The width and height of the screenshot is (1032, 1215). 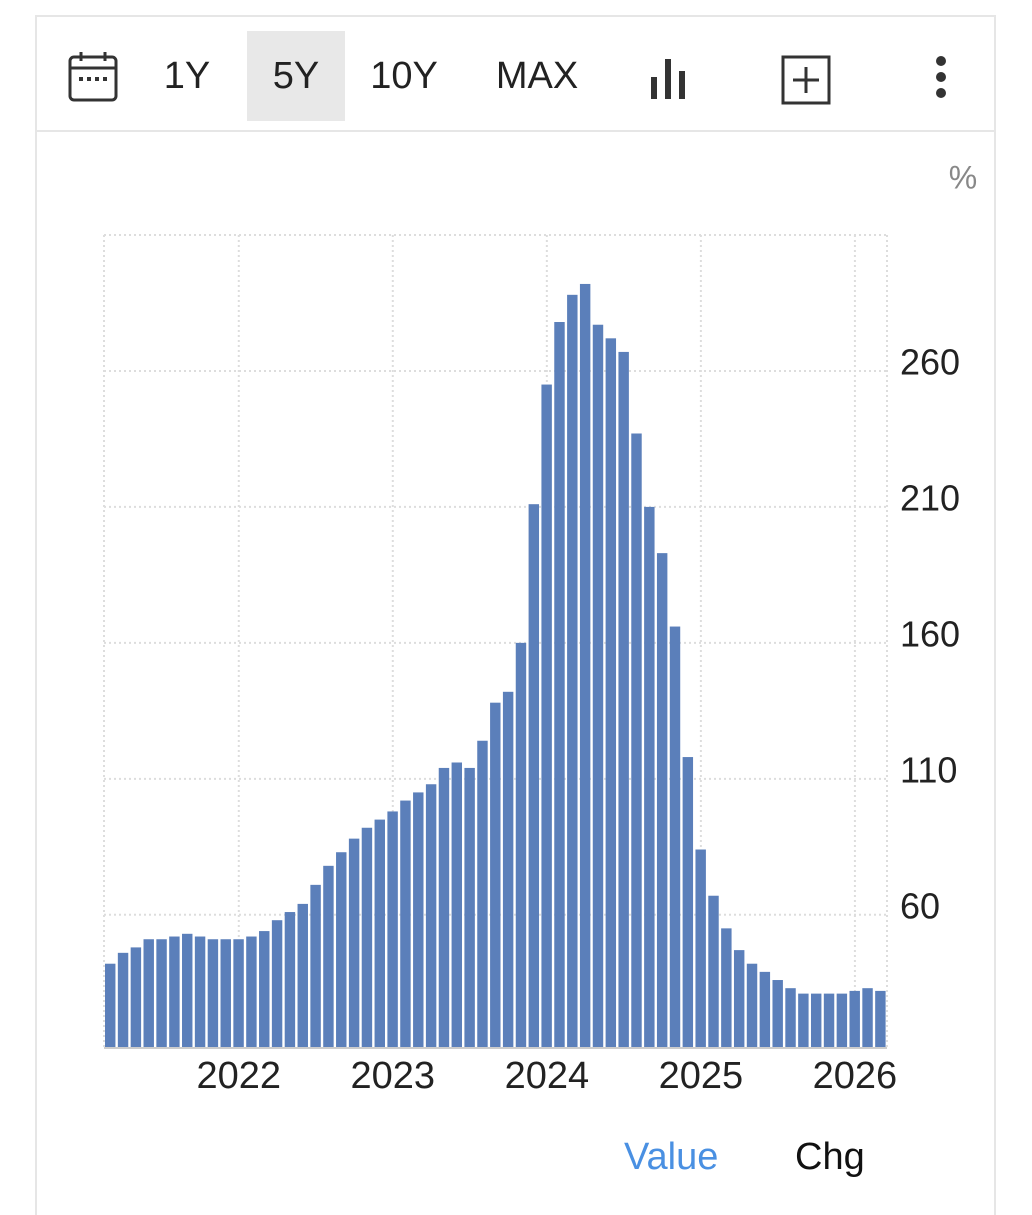 What do you see at coordinates (547, 1076) in the screenshot?
I see `x-tick-label: 2024` at bounding box center [547, 1076].